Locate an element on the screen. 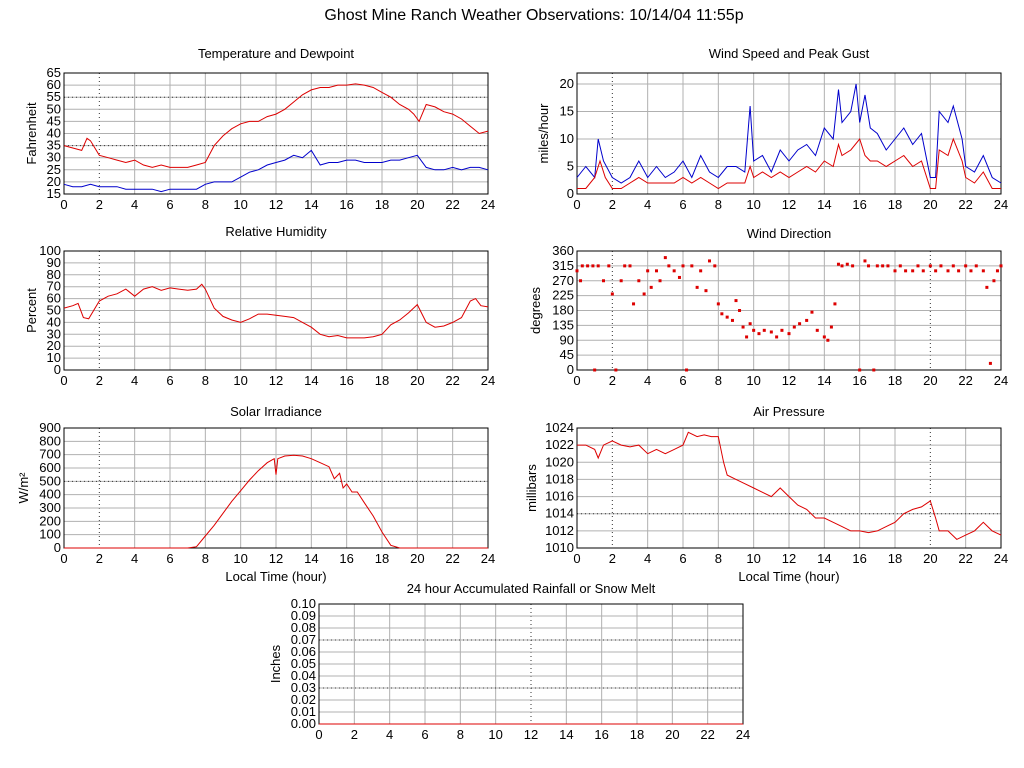 The width and height of the screenshot is (1024, 768). temp-ytick-label: 35 is located at coordinates (54, 145).